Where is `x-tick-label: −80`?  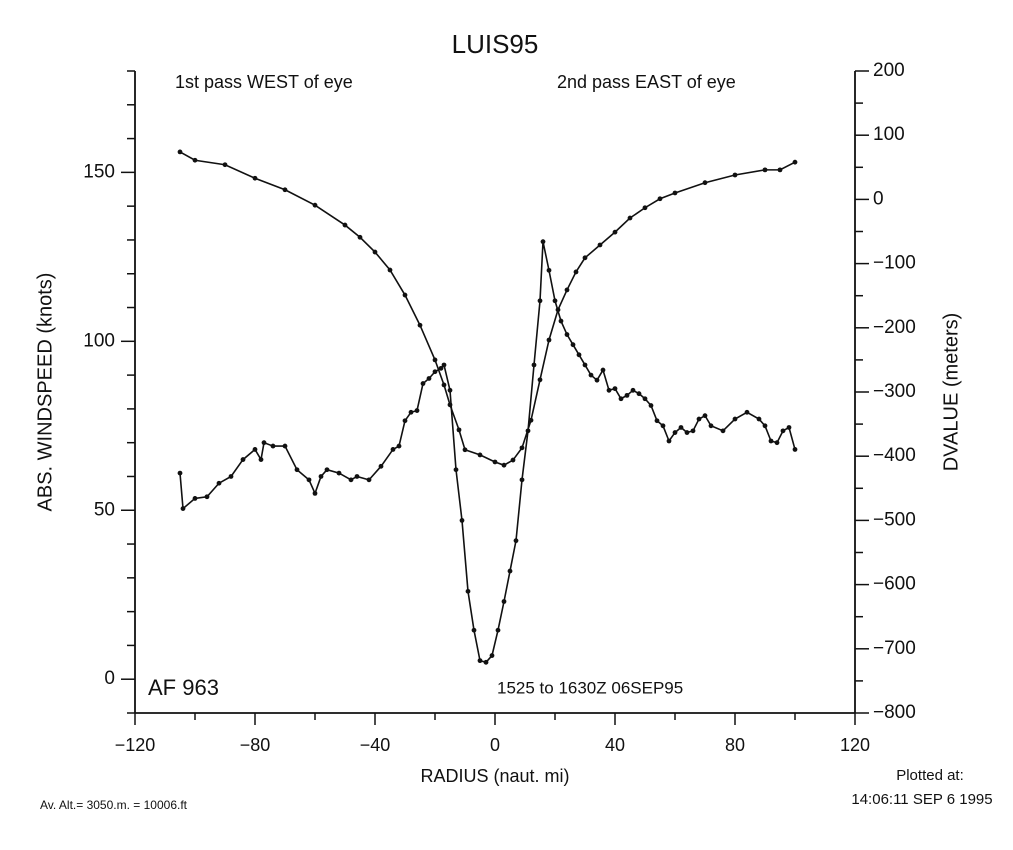
x-tick-label: −80 is located at coordinates (255, 745).